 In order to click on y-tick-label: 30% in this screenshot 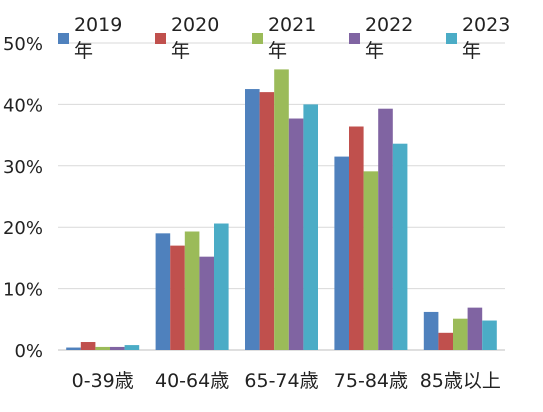, I will do `click(23, 167)`.